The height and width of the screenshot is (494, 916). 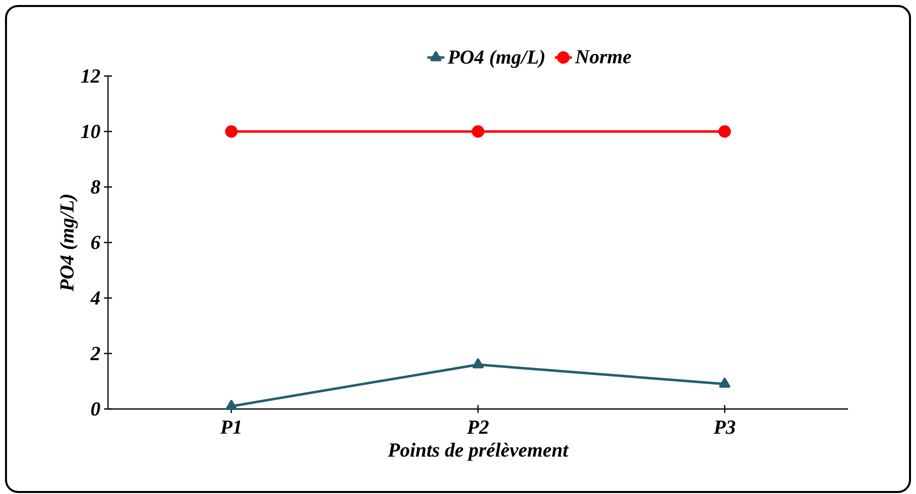 I want to click on legend-label: PO4 (mg/L), so click(x=496, y=59).